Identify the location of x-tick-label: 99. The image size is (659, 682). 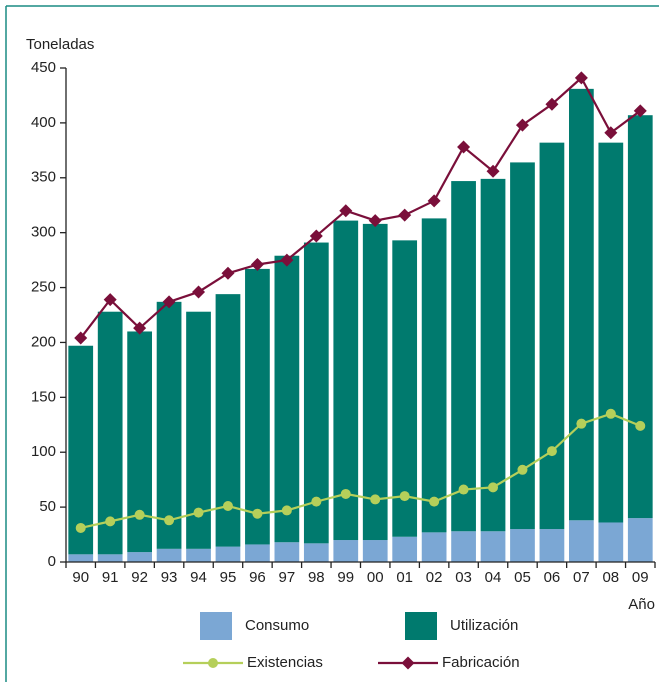
(345, 577).